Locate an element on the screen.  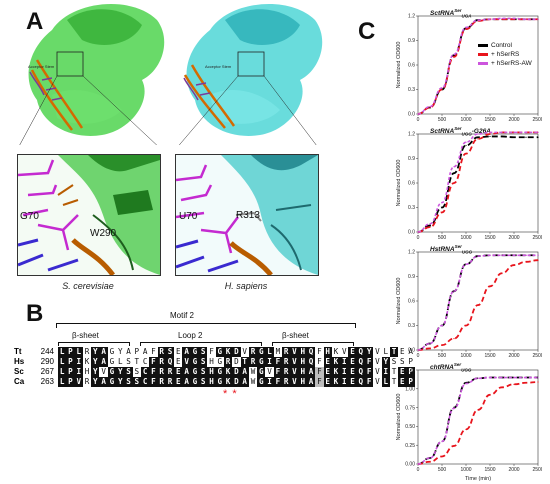
residue: K is located at coordinates (336, 352).